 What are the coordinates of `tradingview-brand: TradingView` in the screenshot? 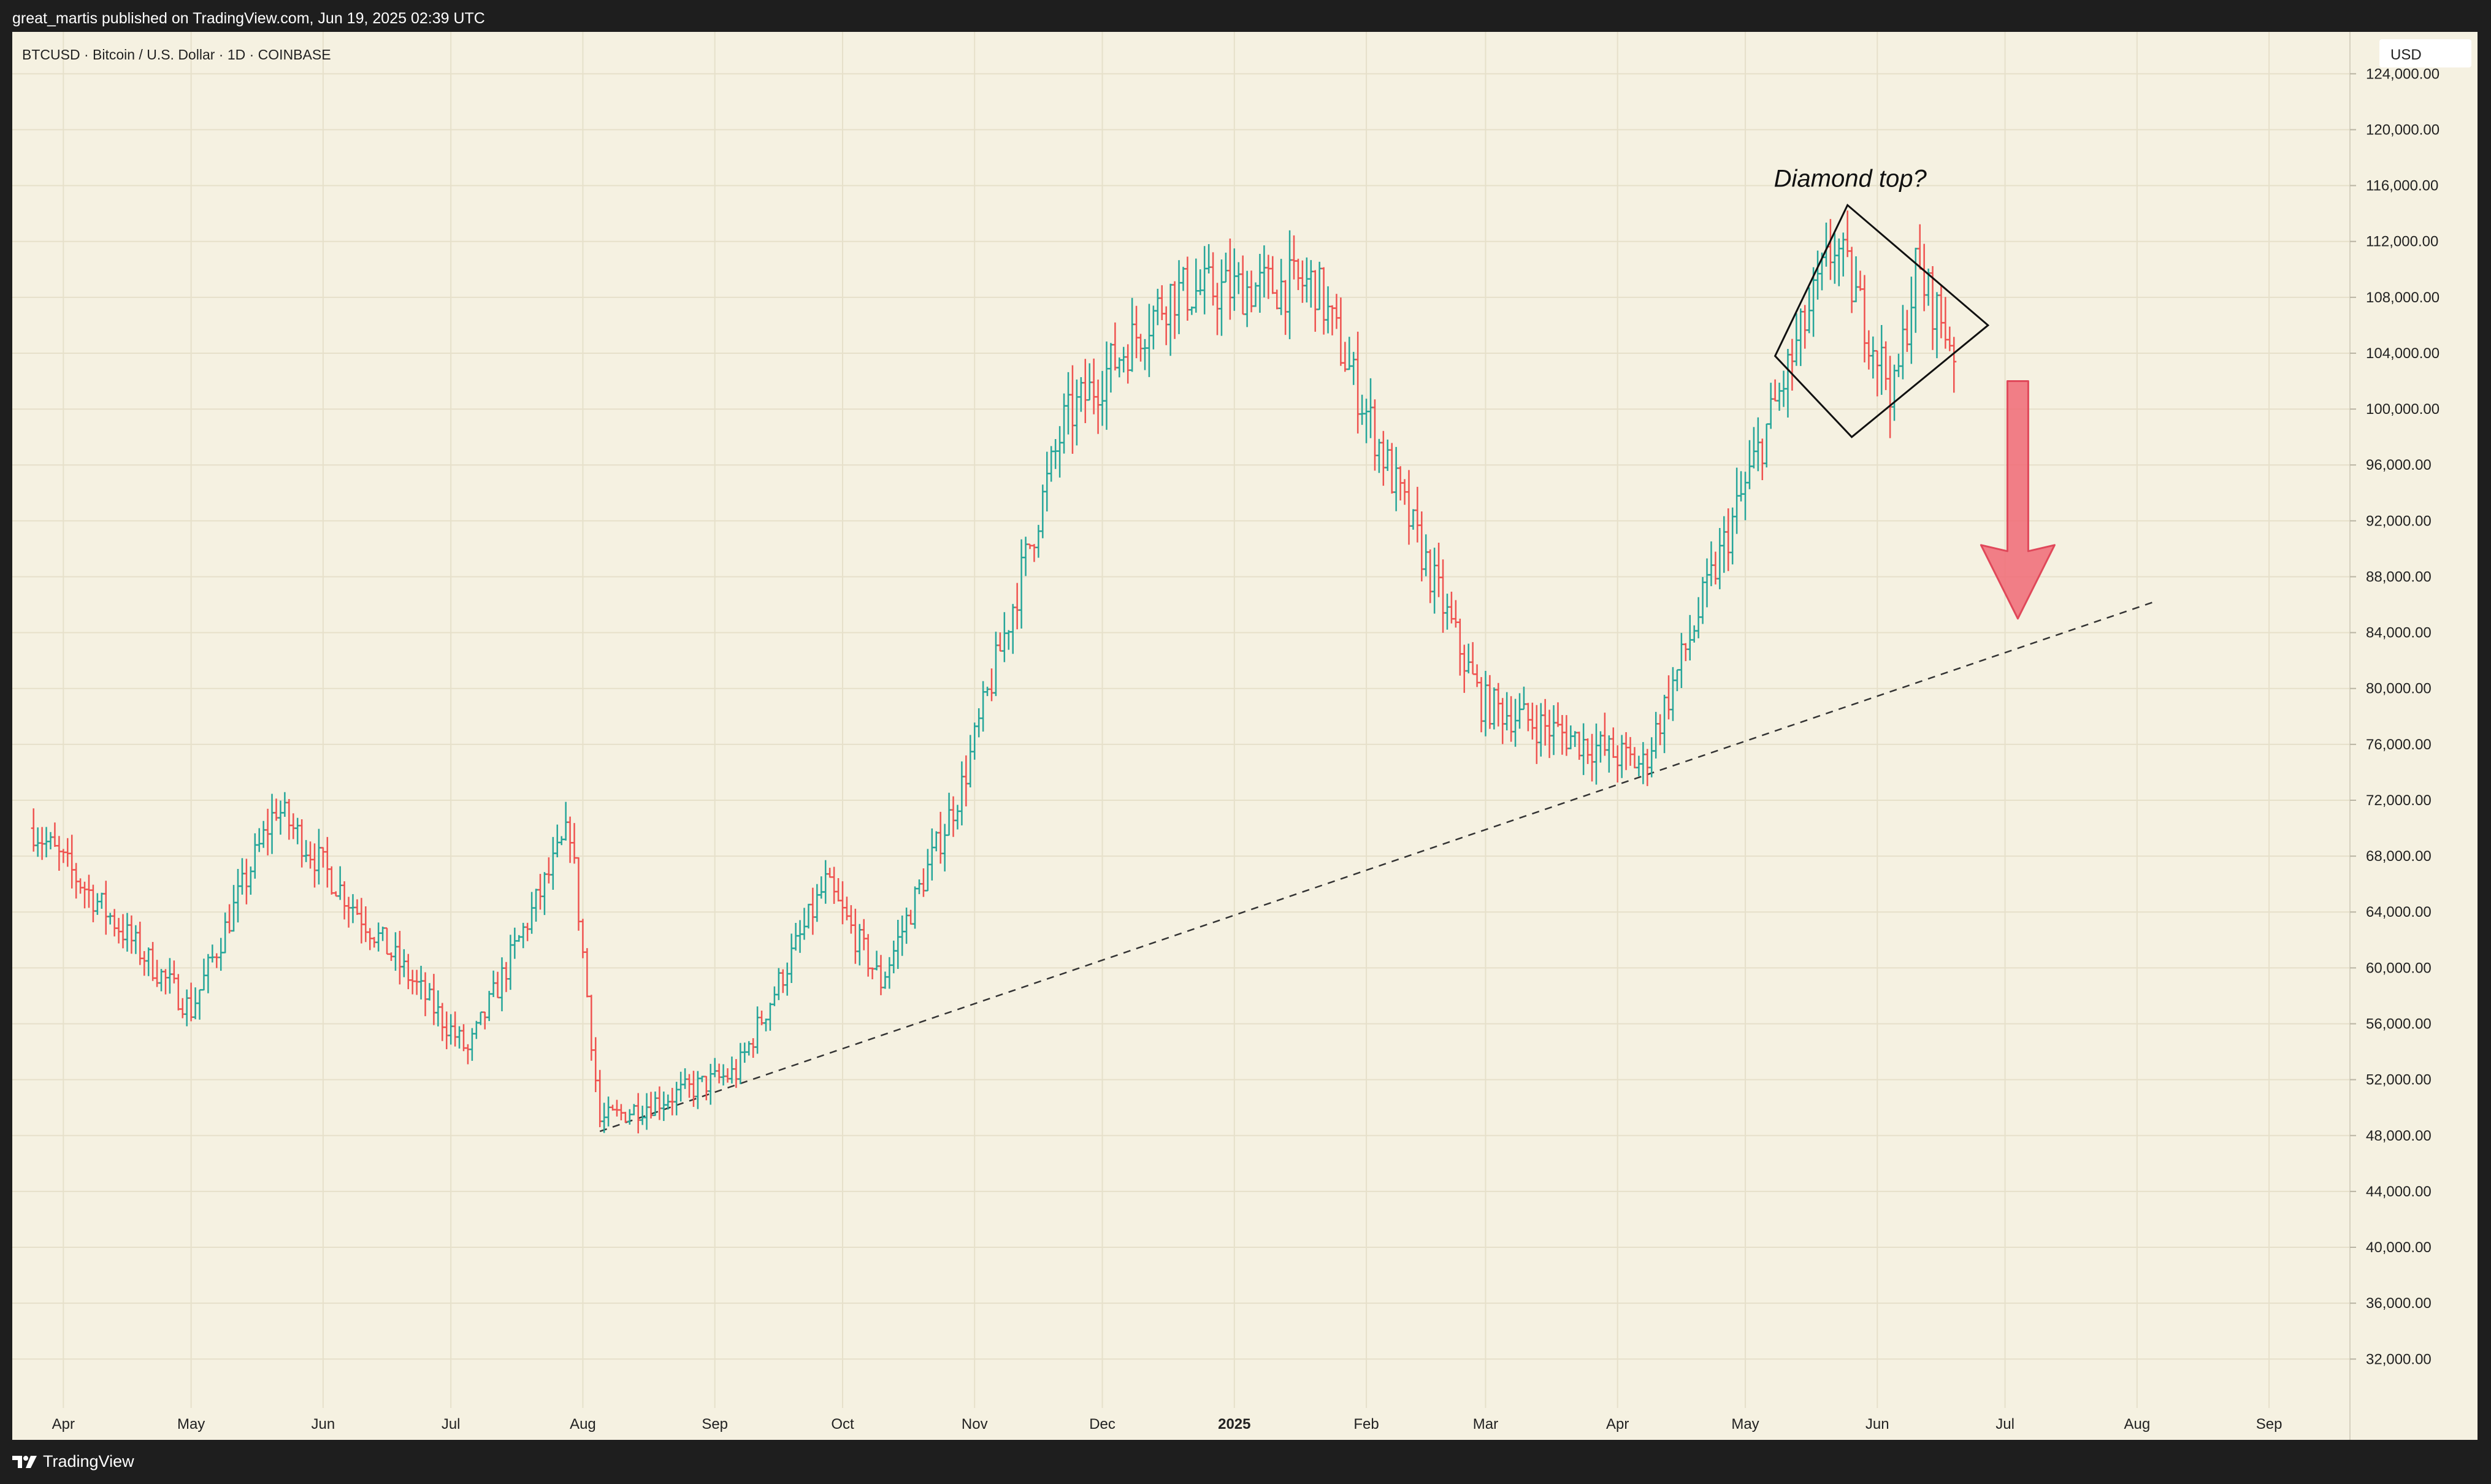 It's located at (73, 1461).